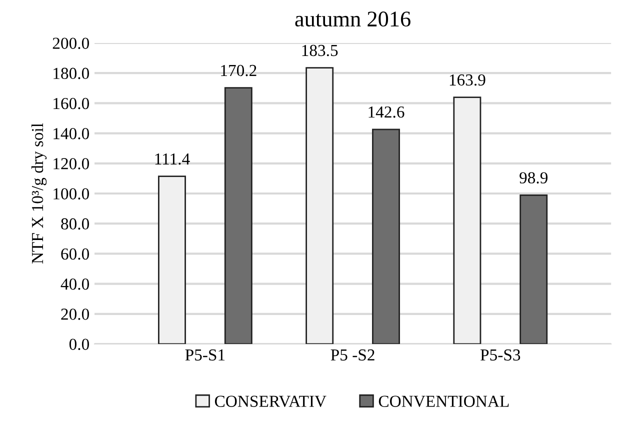 This screenshot has height=430, width=630. I want to click on y-tick-label: 140.0, so click(72, 134).